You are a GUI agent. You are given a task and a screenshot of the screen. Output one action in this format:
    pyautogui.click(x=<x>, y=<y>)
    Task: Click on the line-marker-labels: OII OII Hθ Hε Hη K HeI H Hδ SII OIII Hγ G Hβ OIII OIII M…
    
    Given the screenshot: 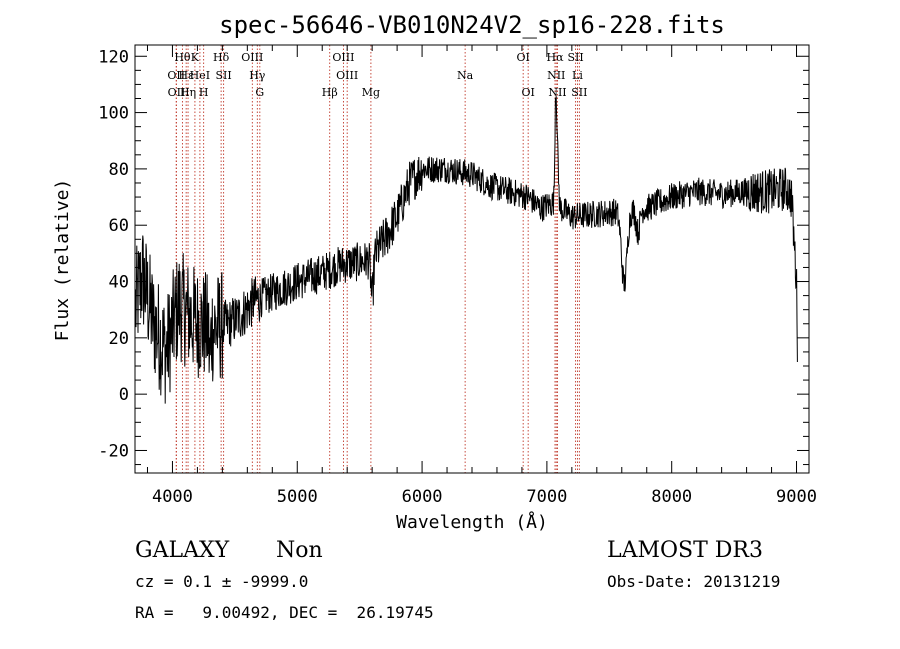 What is the action you would take?
    pyautogui.click(x=377, y=75)
    